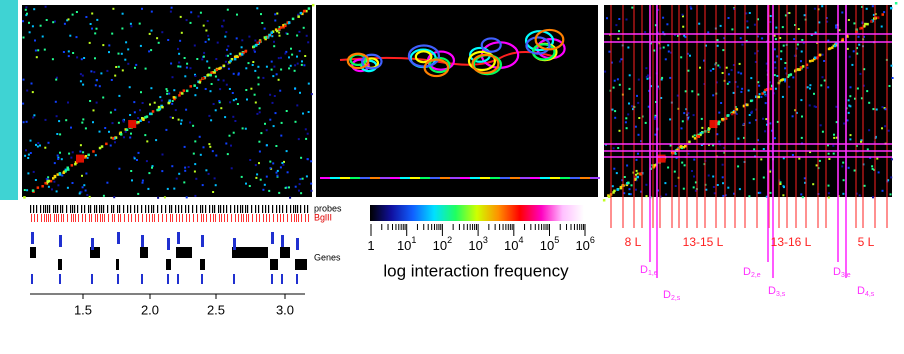 Image resolution: width=904 pixels, height=354 pixels. Describe the element at coordinates (358, 61) in the screenshot. I see `loop` at that location.